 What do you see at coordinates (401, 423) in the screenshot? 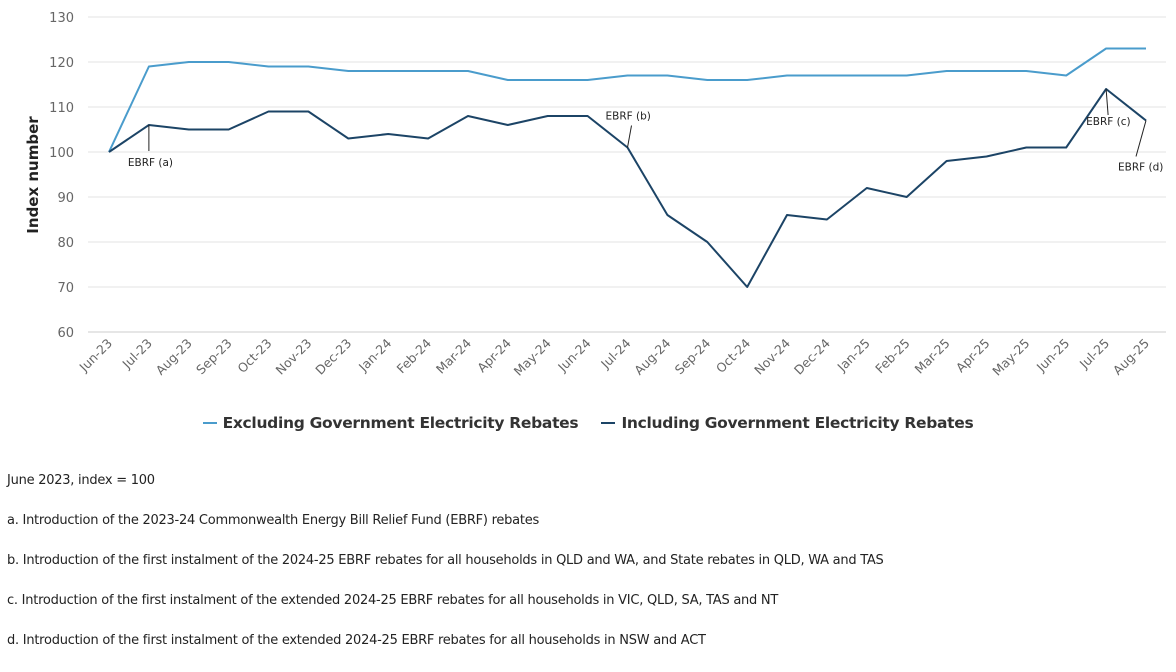
I see `legend-label-excluding: Excluding Government Electricity Rebates` at bounding box center [401, 423].